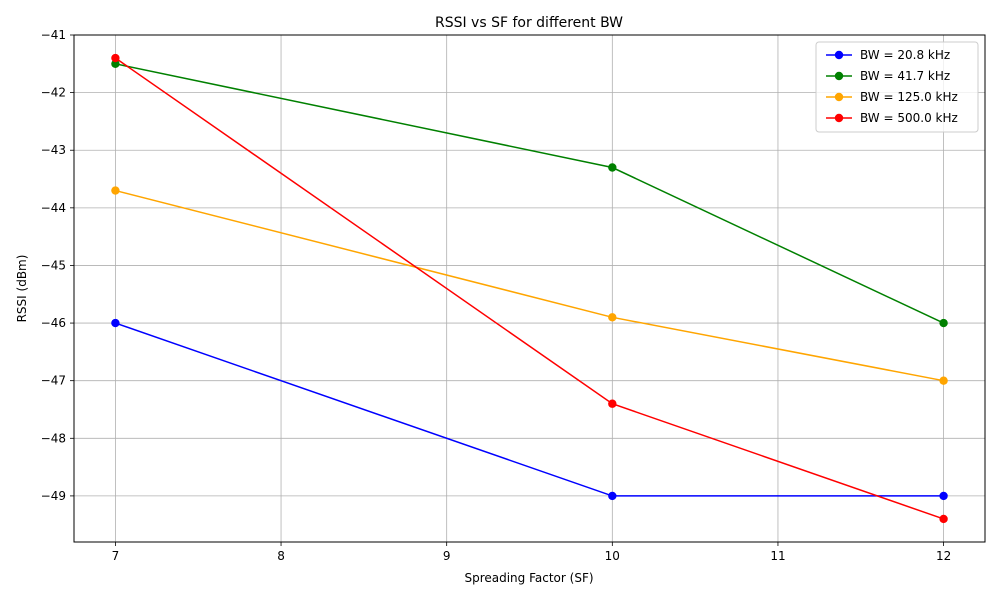 The width and height of the screenshot is (1000, 604). What do you see at coordinates (22, 289) in the screenshot?
I see `y-axis-label: RSSI (dBm)` at bounding box center [22, 289].